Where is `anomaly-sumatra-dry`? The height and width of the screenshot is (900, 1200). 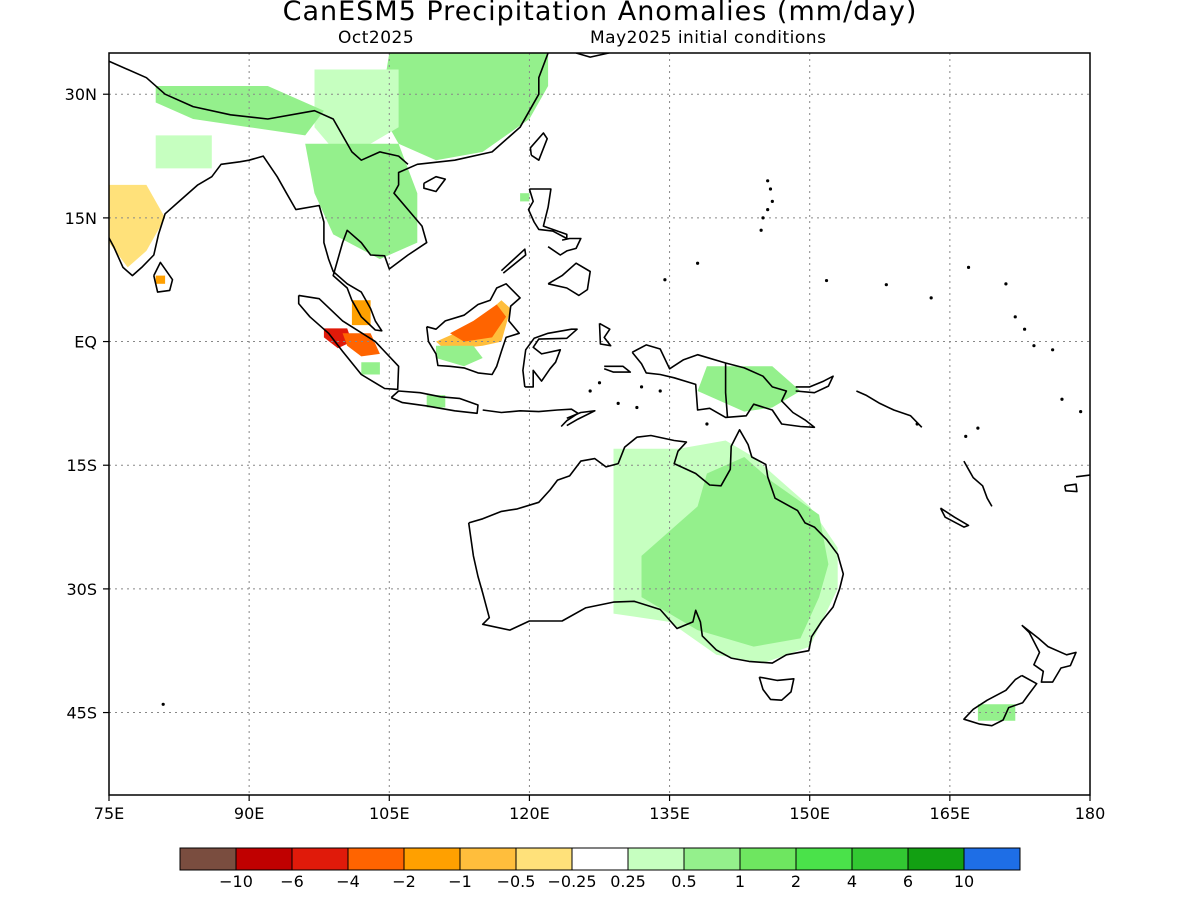 anomaly-sumatra-dry is located at coordinates (361, 345).